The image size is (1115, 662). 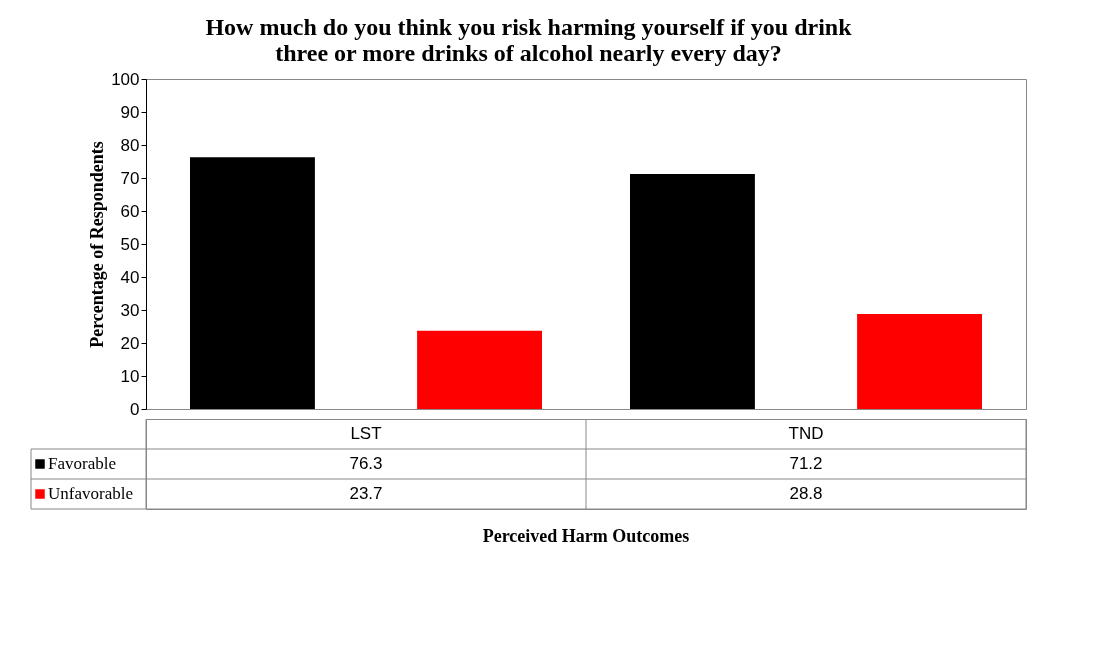 What do you see at coordinates (125, 79) in the screenshot?
I see `y-tick-label: 100` at bounding box center [125, 79].